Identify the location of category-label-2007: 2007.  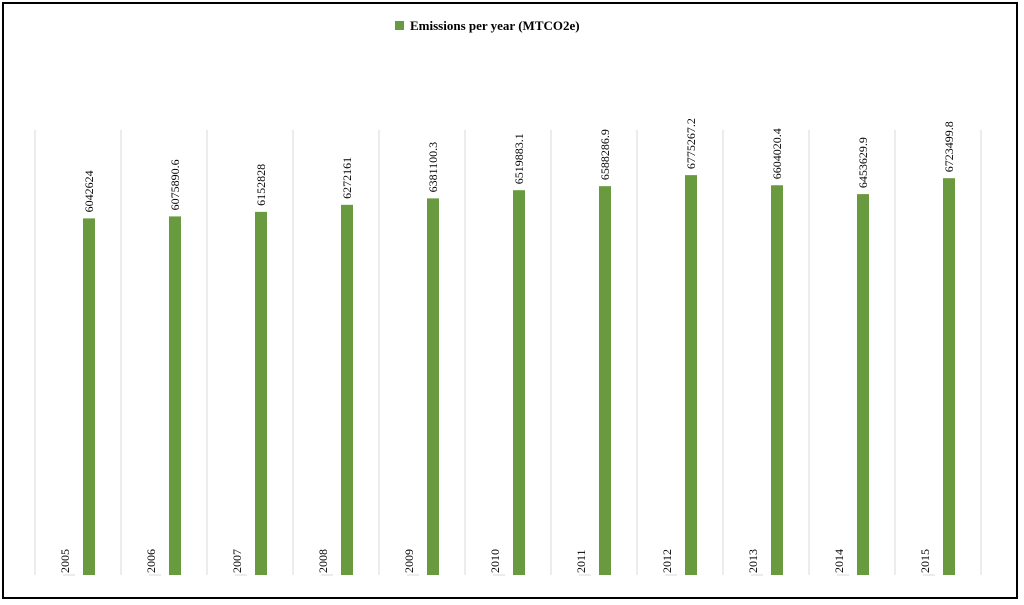
(237, 561).